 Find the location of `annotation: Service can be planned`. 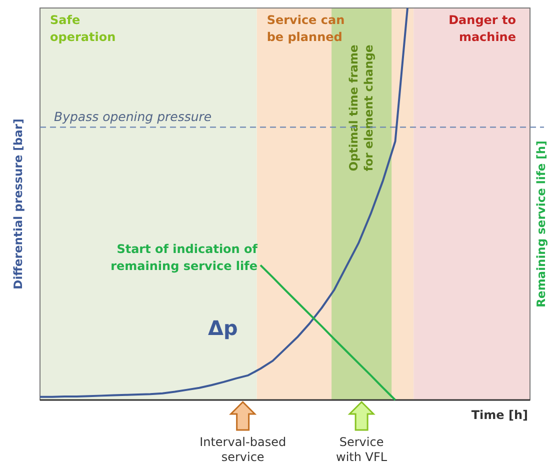

annotation: Service can be planned is located at coordinates (305, 28).